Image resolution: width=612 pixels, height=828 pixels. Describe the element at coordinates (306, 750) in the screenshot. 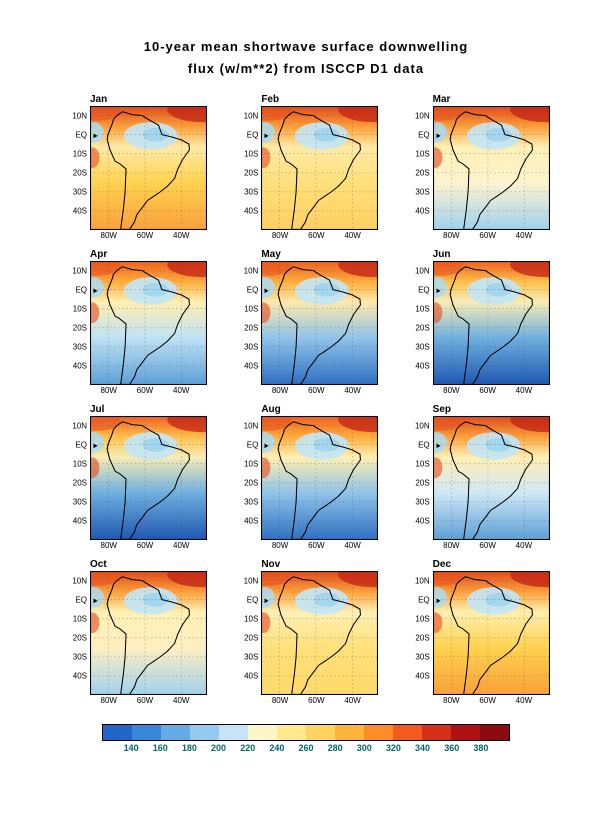

I see `colorbar-labels: 140 160 180 200 220 240 260 280 300 320 340 360 380` at that location.